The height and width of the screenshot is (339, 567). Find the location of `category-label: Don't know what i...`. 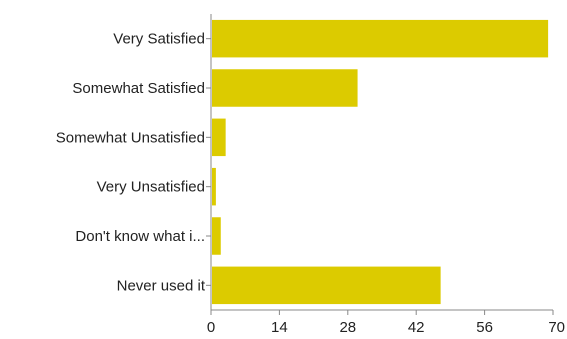

category-label: Don't know what i... is located at coordinates (140, 236).